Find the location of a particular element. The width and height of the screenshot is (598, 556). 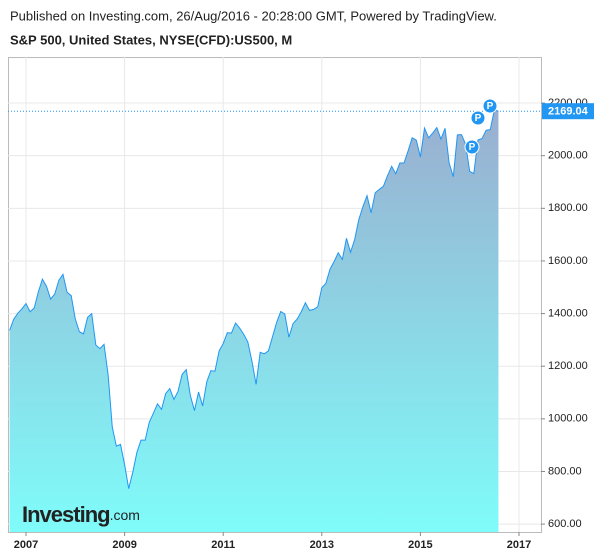

x-tick-label: 2007 is located at coordinates (26, 545).